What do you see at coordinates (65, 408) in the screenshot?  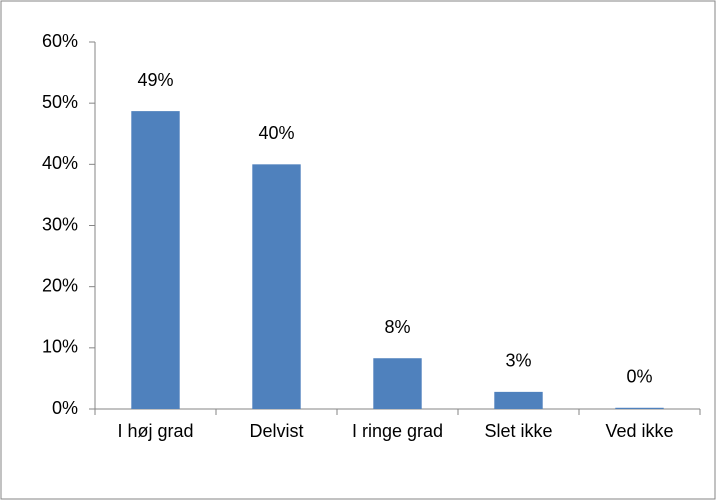 I see `y-tick-label: 0%` at bounding box center [65, 408].